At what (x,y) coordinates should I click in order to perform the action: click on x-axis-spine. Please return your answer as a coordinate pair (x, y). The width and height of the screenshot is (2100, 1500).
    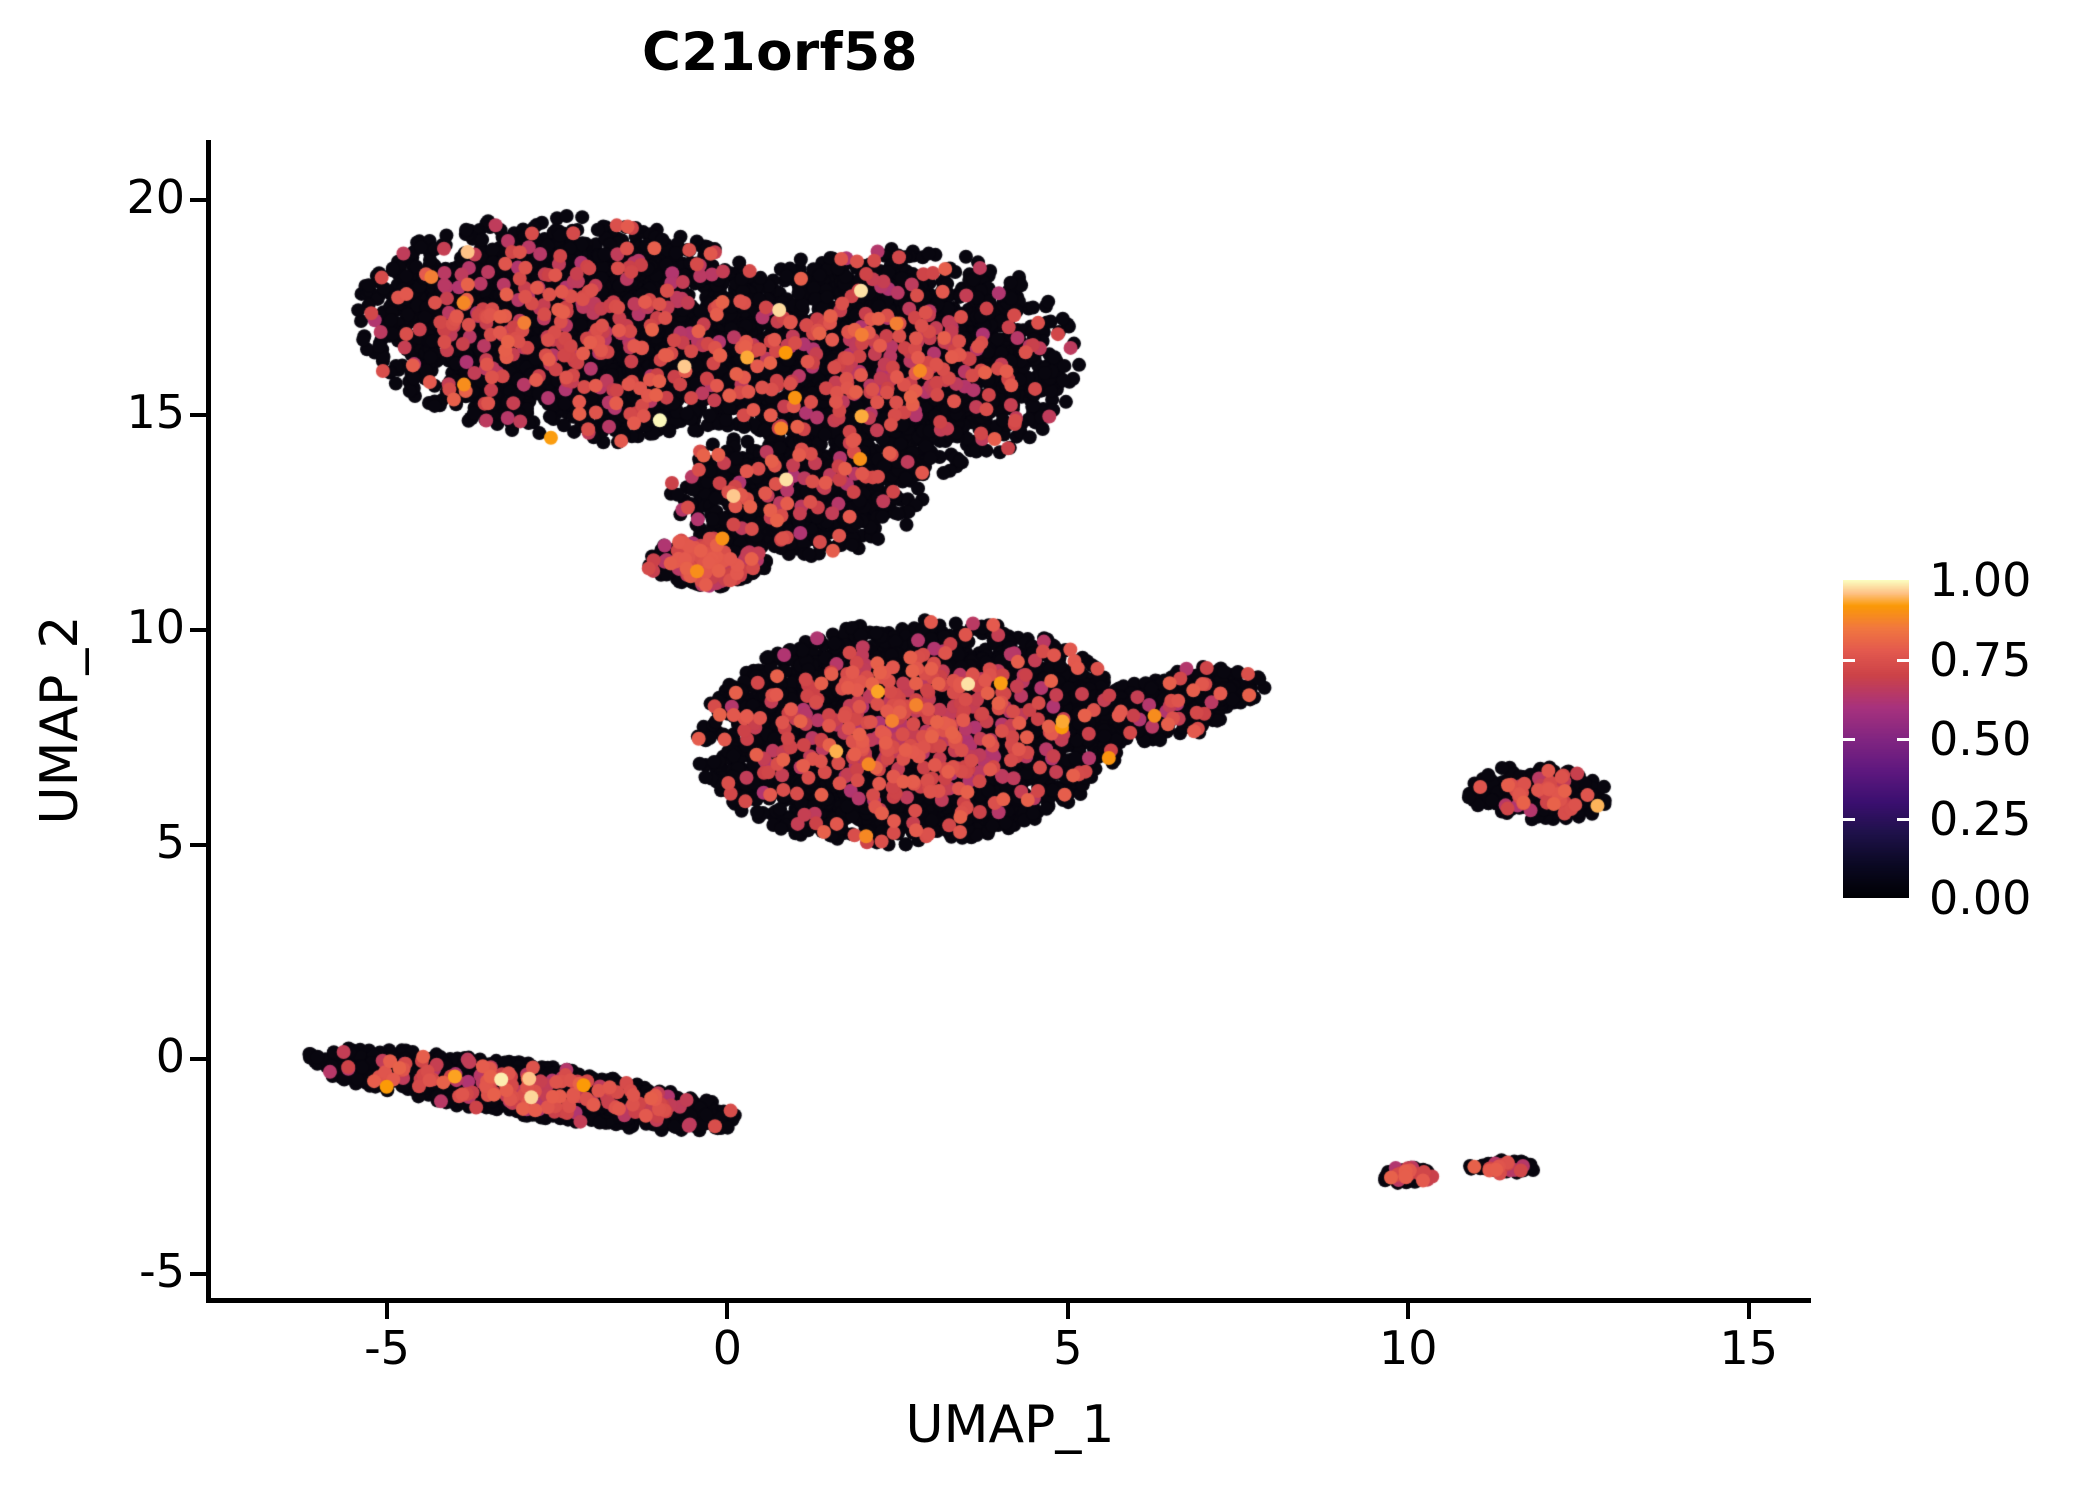
    Looking at the image, I should click on (1008, 1300).